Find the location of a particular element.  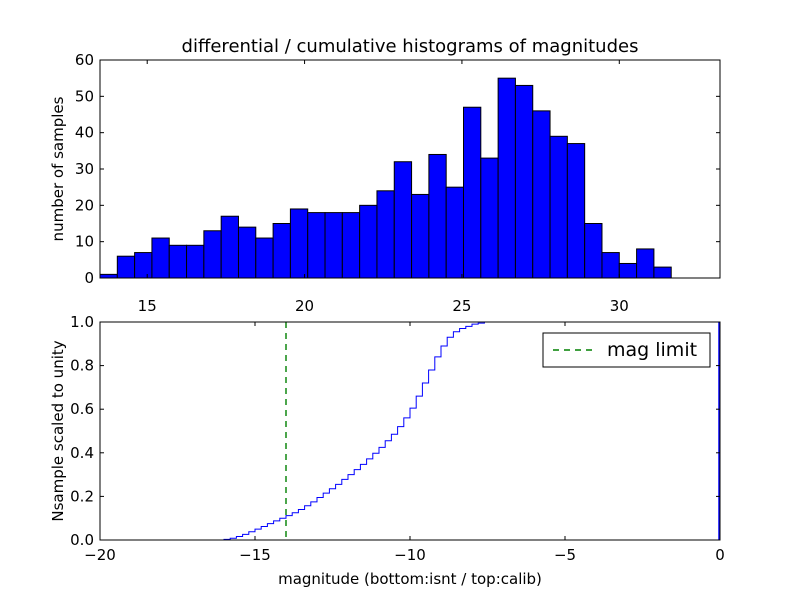

histogram-y-label: number of samples is located at coordinates (58, 168).